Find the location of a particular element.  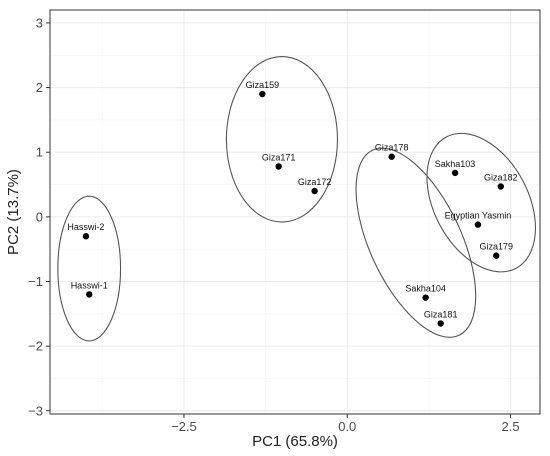

x-tick-label: 0.0 is located at coordinates (347, 426).